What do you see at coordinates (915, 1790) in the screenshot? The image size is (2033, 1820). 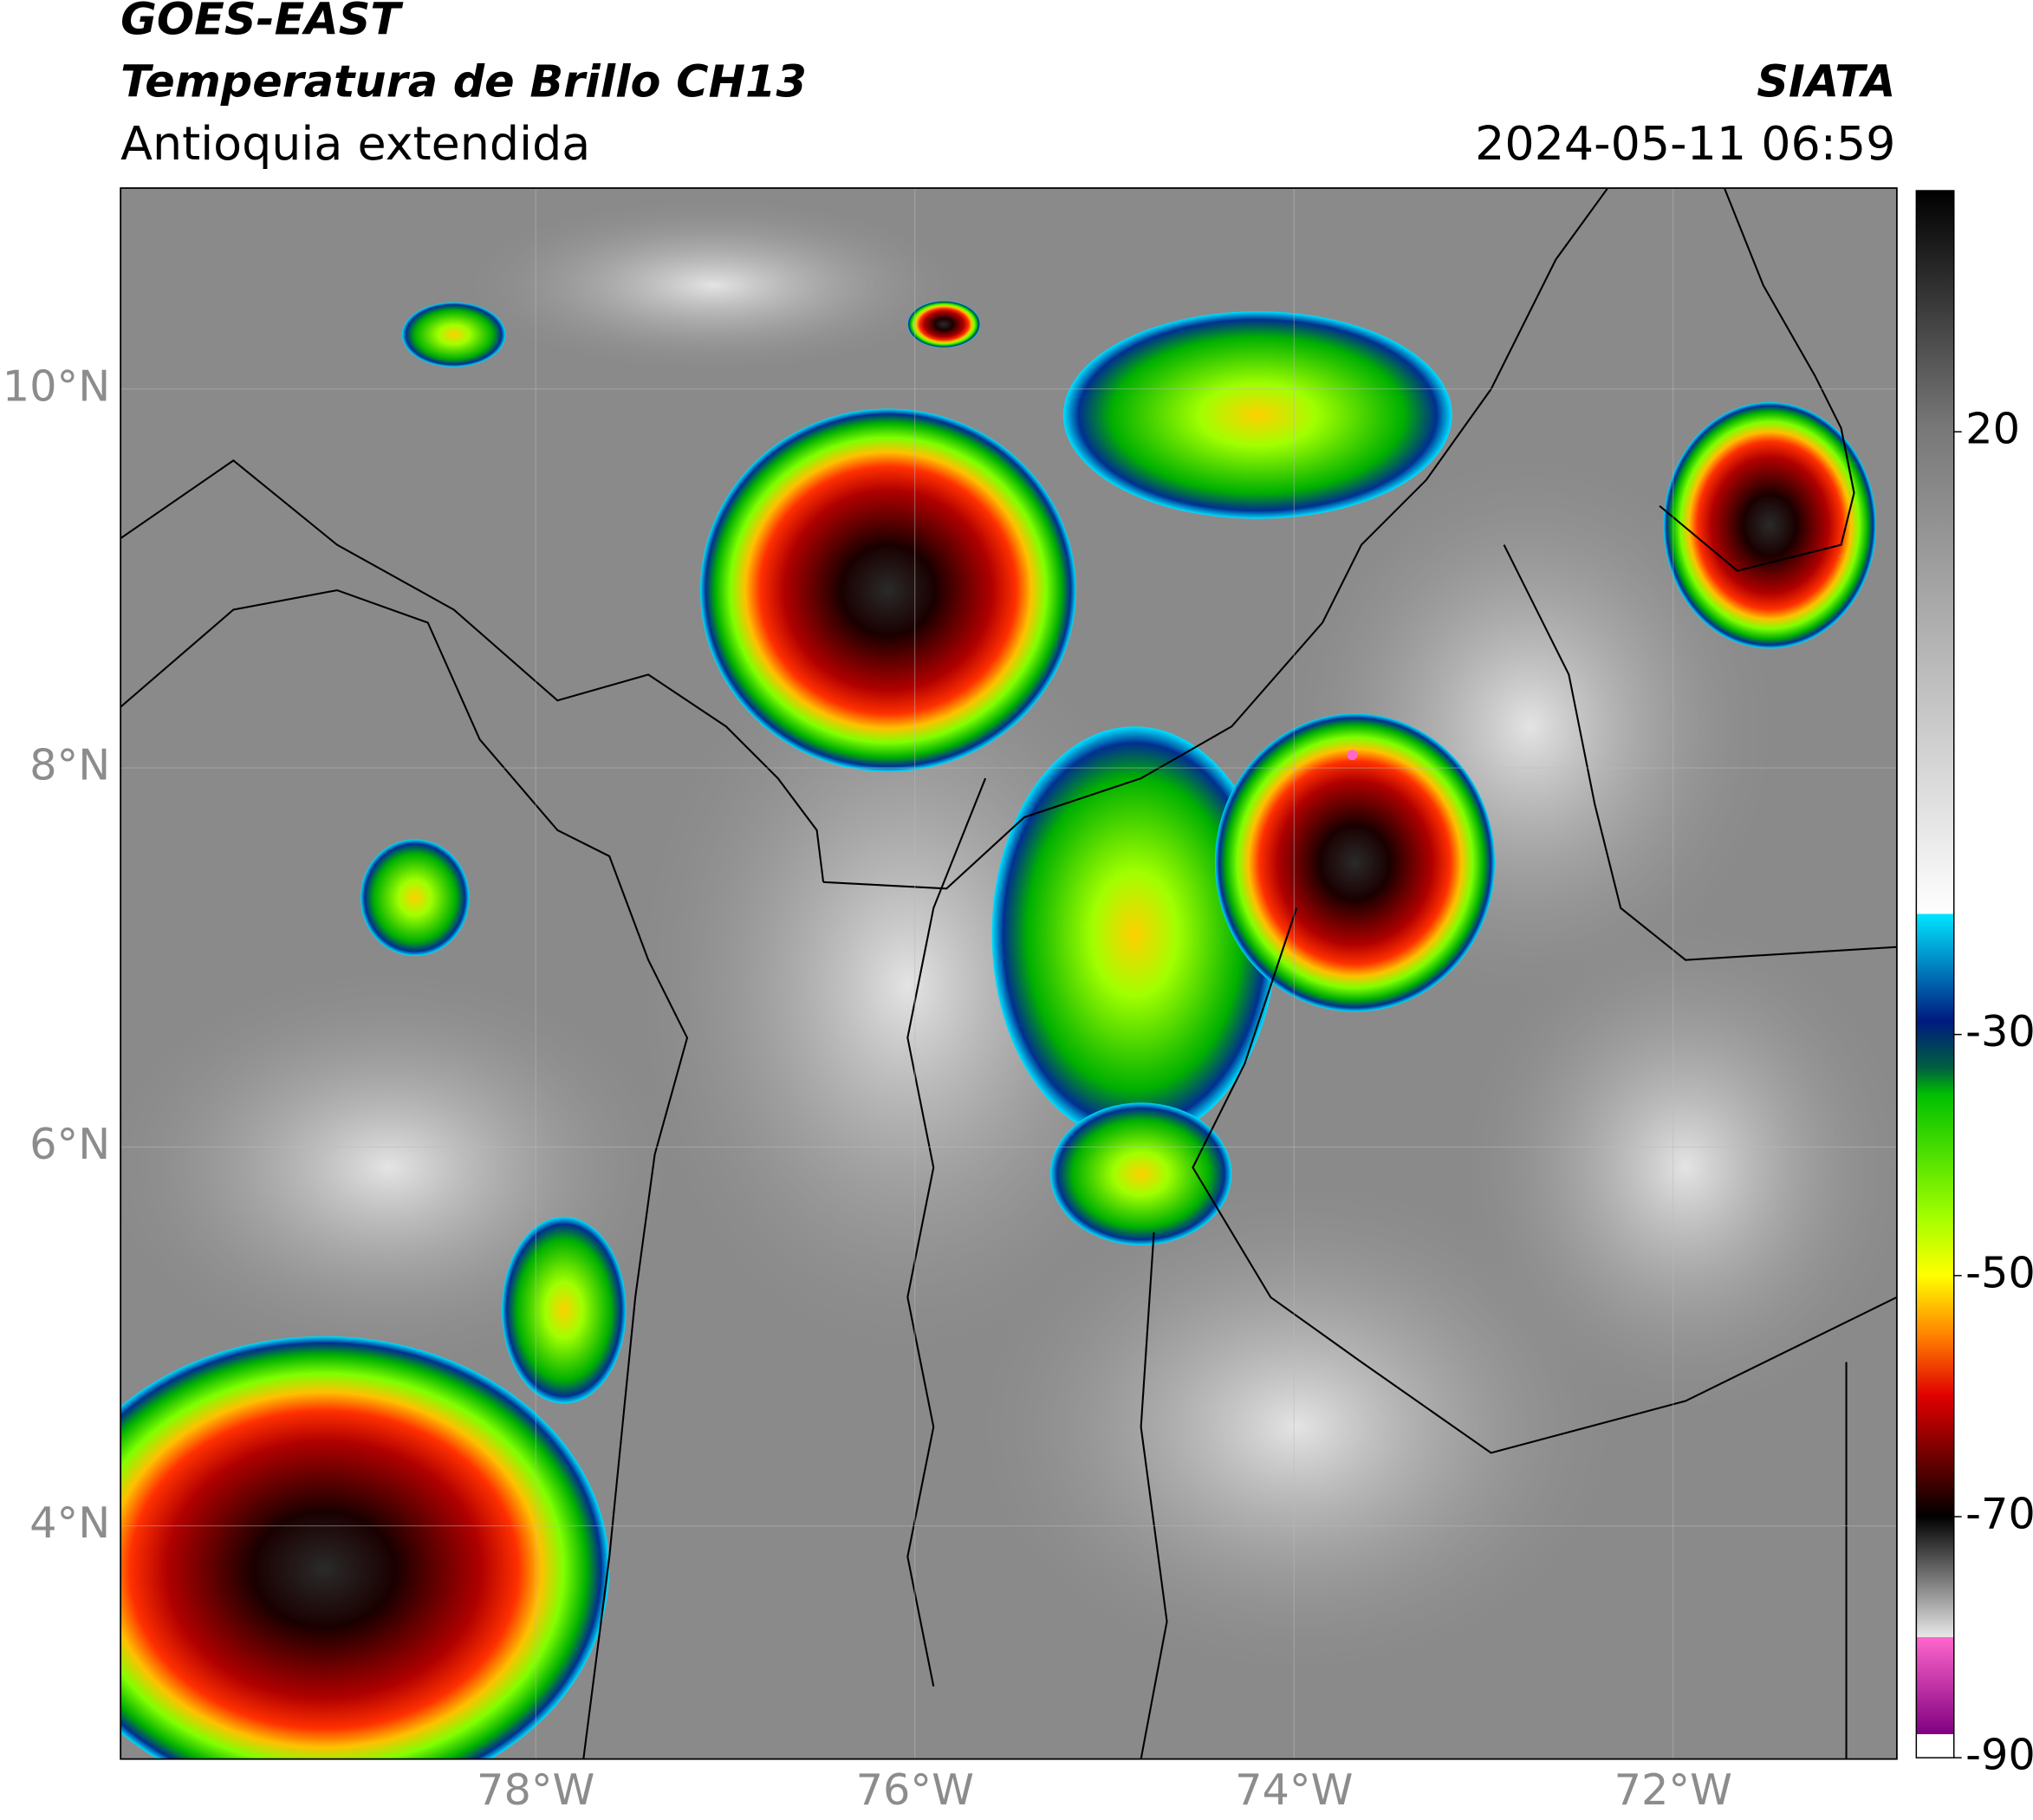 I see `x-tick-label: 76°W` at bounding box center [915, 1790].